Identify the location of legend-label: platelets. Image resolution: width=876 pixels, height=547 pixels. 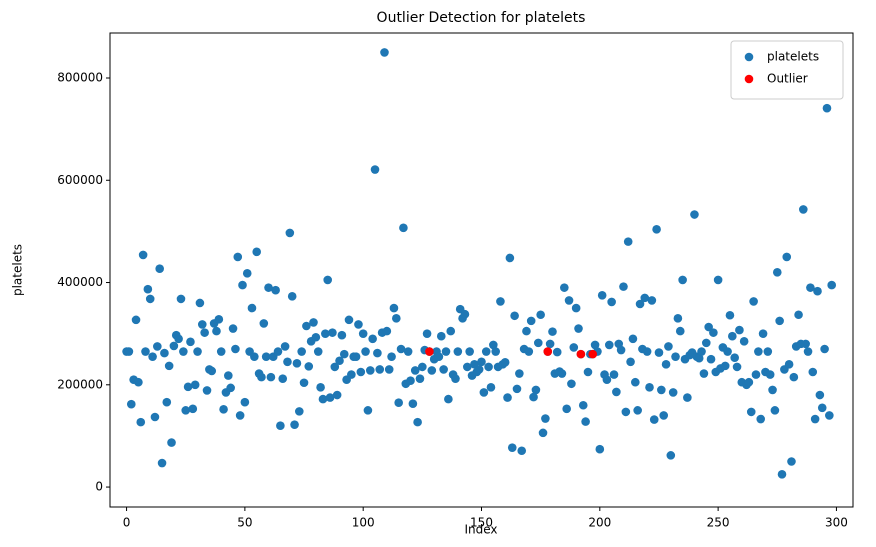
(793, 57).